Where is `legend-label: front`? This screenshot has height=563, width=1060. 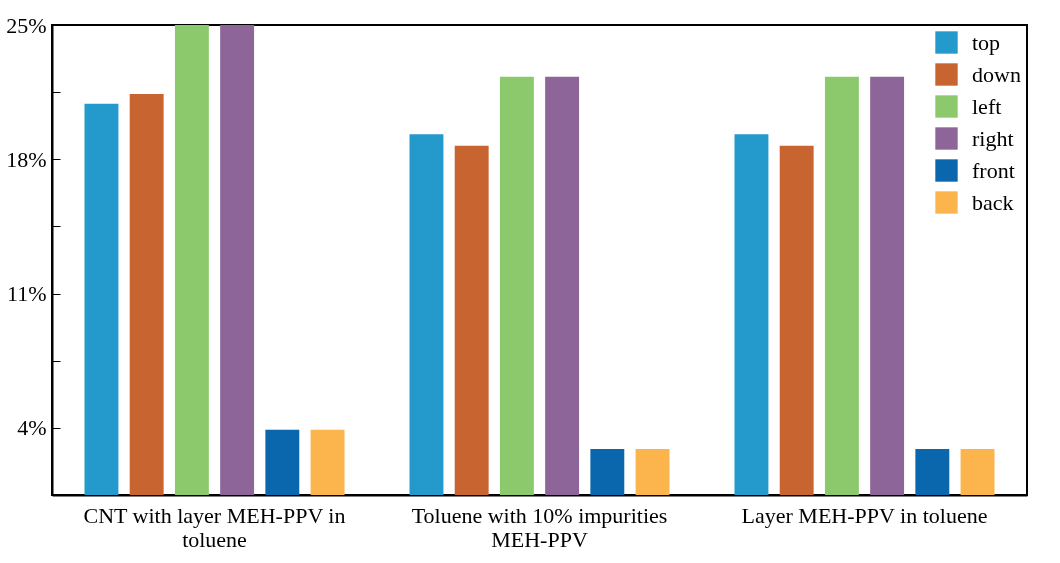
legend-label: front is located at coordinates (993, 170).